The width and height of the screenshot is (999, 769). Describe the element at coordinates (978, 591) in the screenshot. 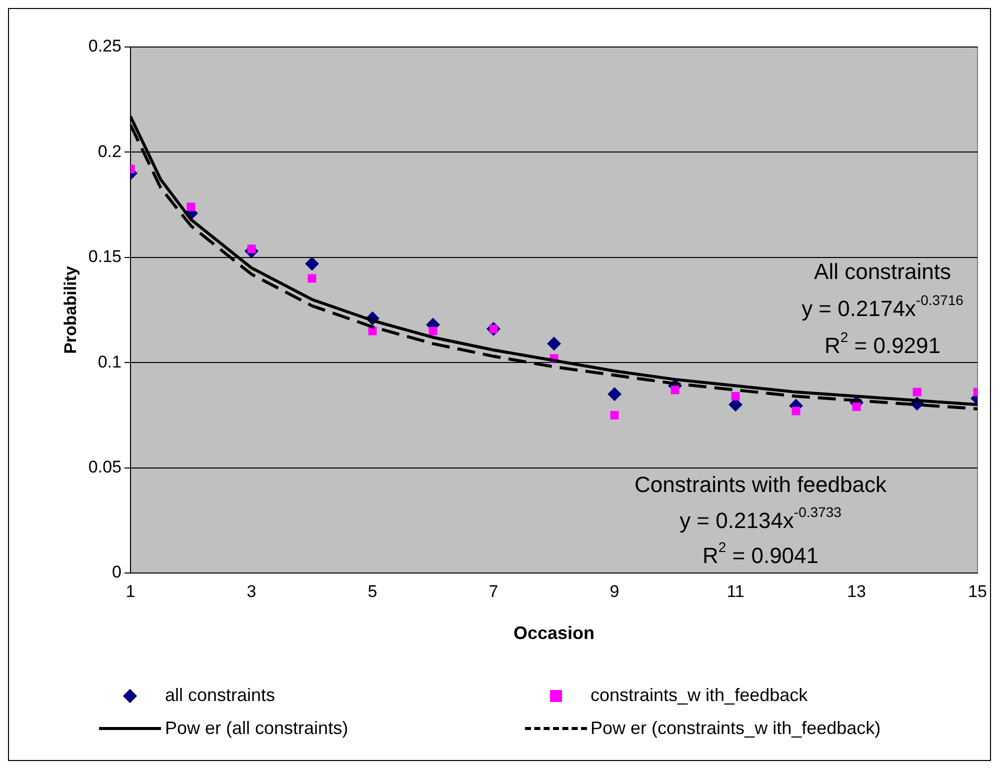

I see `x-tick-label: 15` at that location.